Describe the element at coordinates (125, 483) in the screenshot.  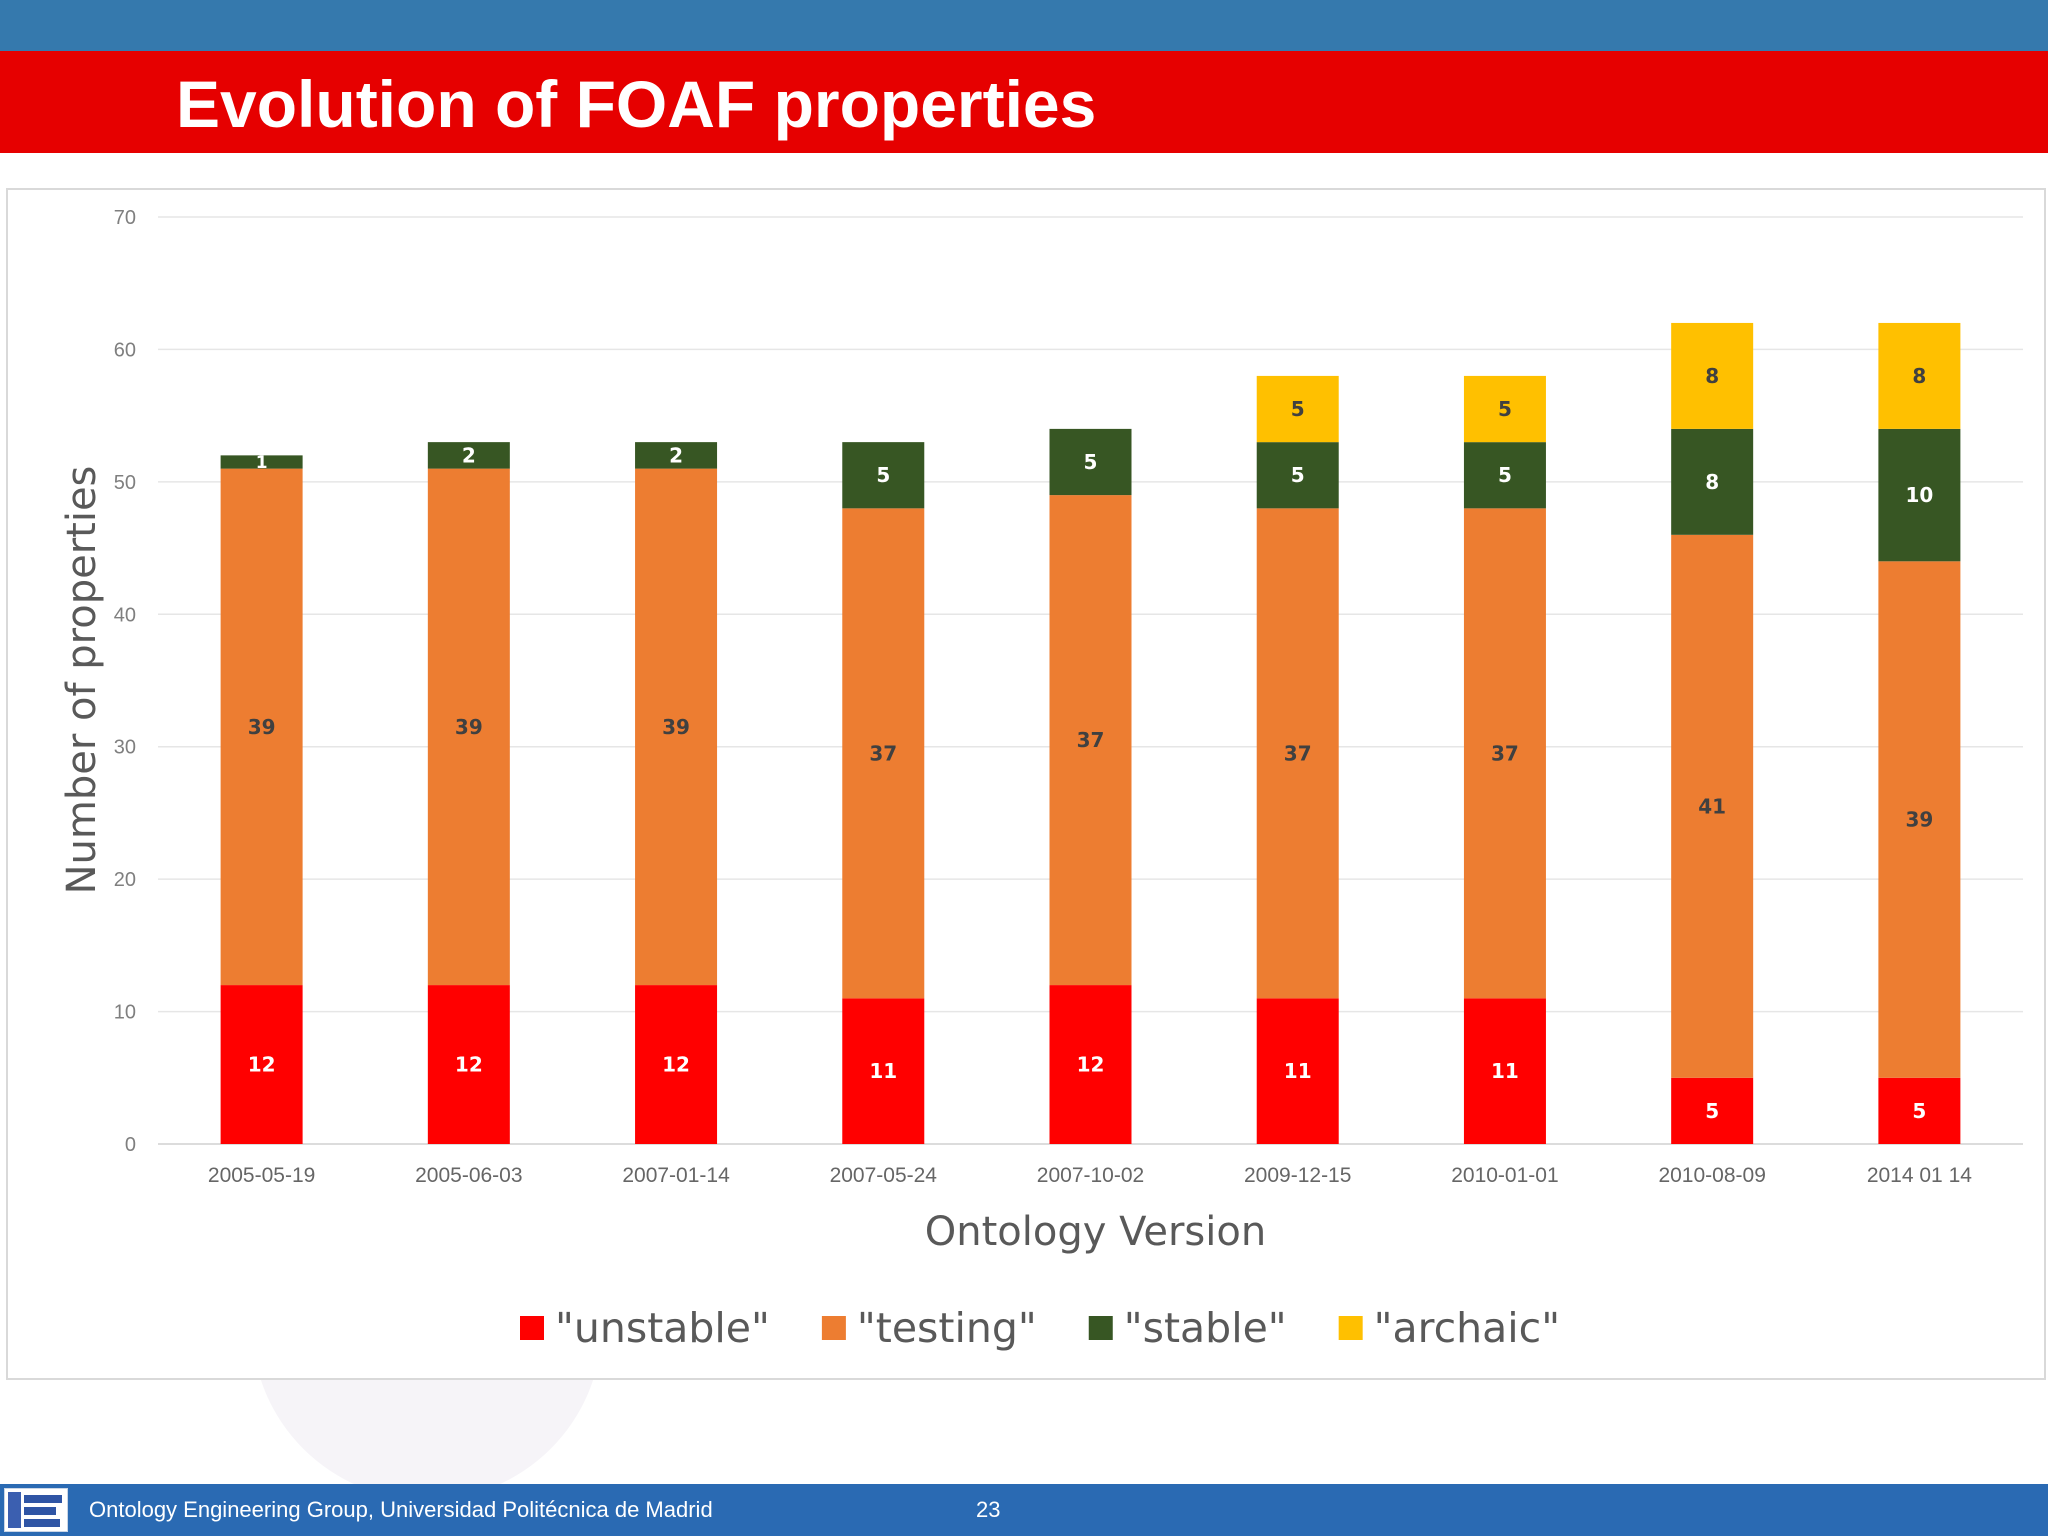
I see `y-tick-label: 50` at that location.